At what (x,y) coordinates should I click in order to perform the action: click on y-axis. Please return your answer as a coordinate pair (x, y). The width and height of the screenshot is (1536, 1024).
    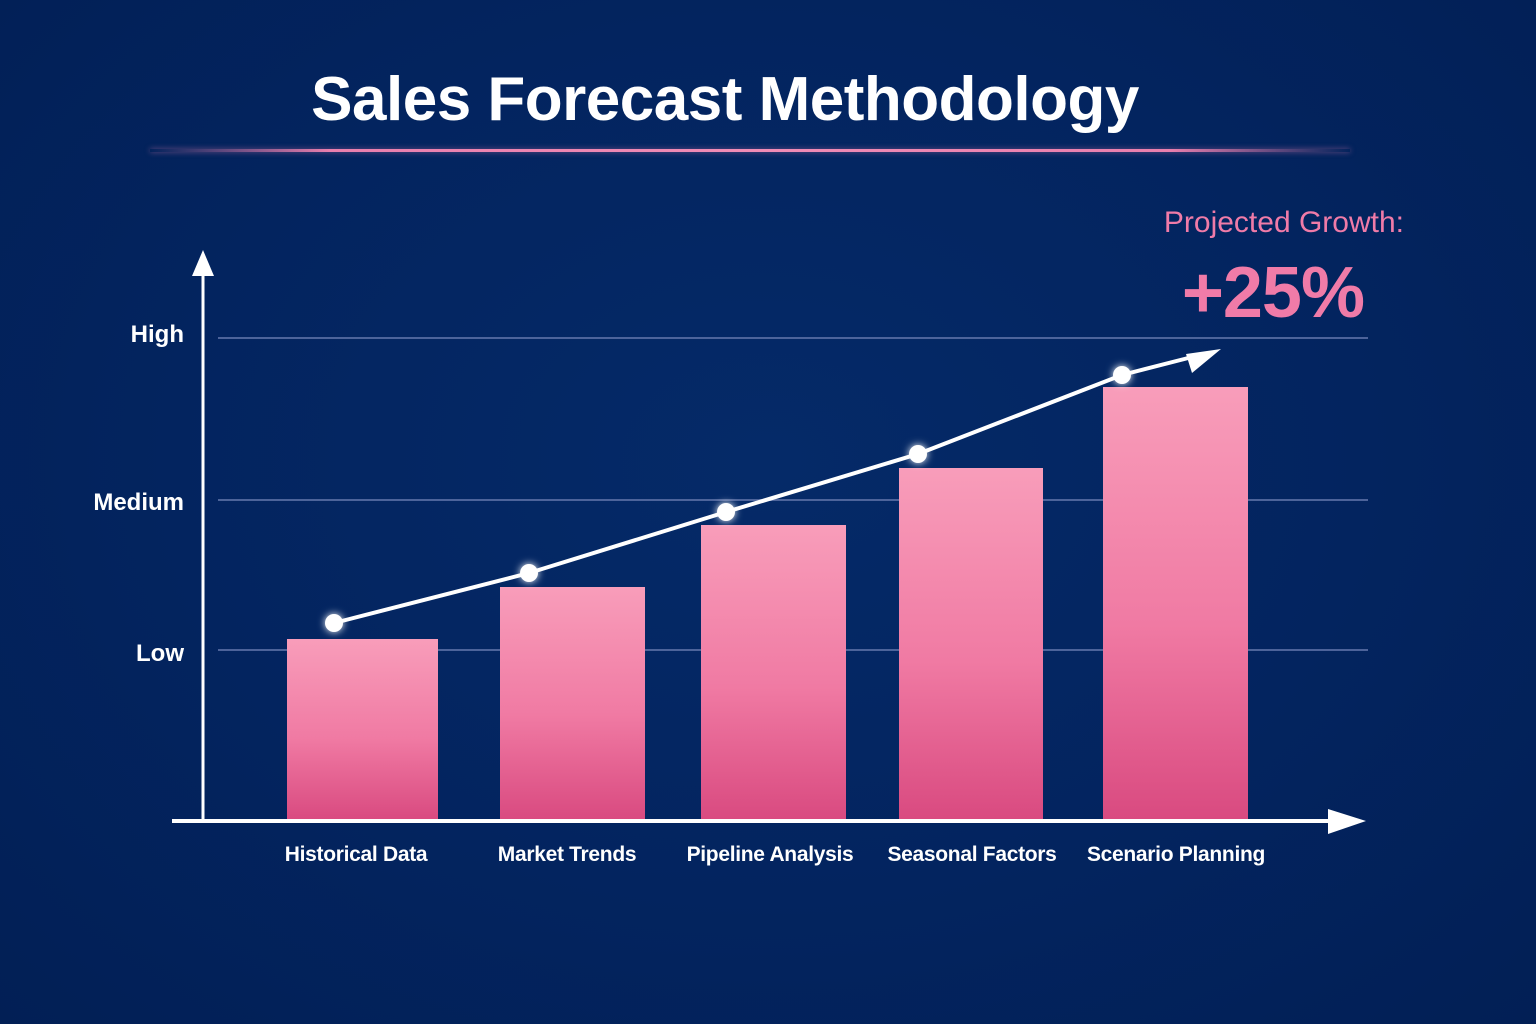
    Looking at the image, I should click on (203, 536).